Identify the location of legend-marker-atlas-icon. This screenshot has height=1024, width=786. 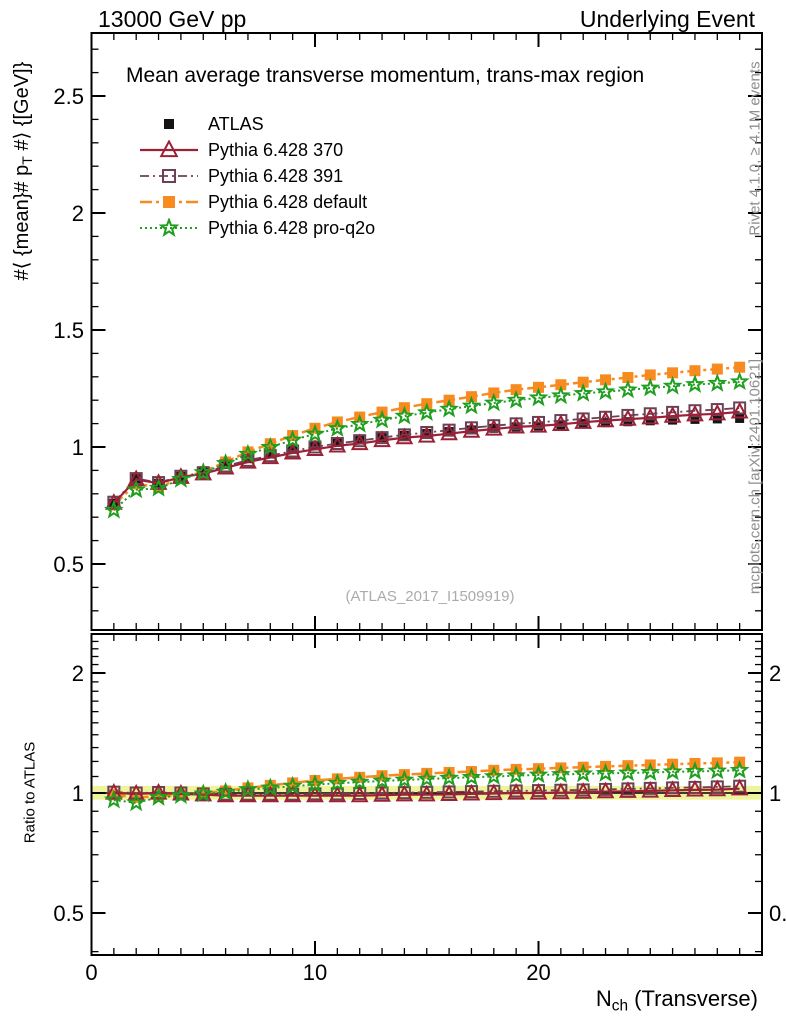
(169, 124).